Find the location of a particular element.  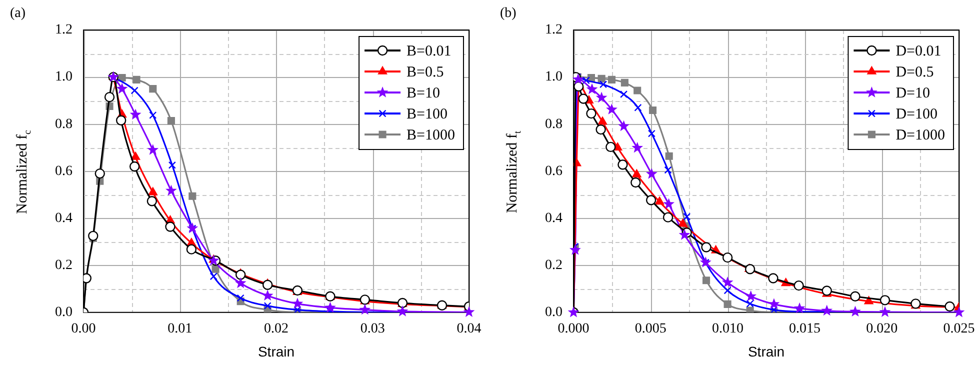

legend-label: B=10 is located at coordinates (423, 93).